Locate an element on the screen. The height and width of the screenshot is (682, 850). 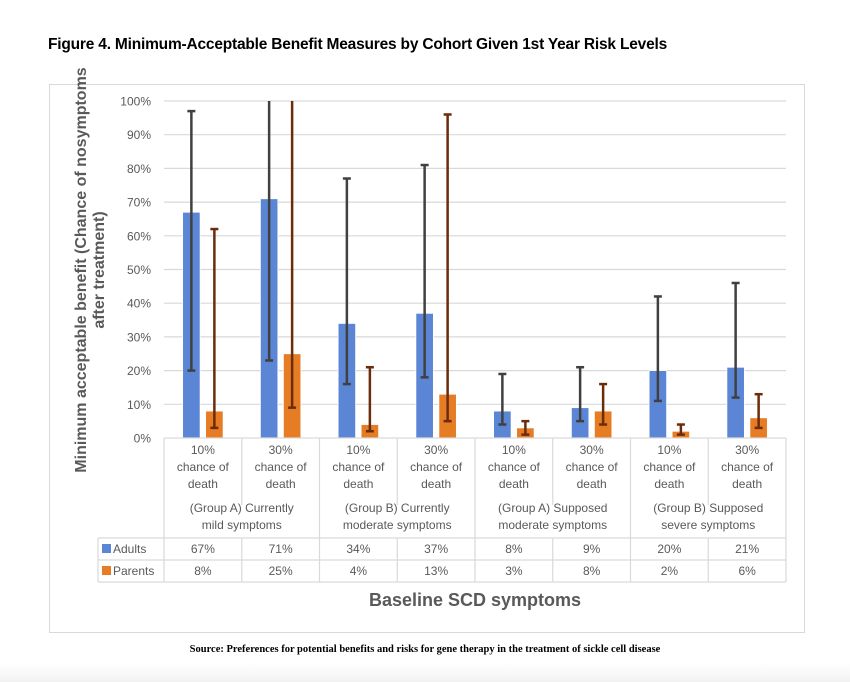
y-tick-label: 30% is located at coordinates (139, 337).